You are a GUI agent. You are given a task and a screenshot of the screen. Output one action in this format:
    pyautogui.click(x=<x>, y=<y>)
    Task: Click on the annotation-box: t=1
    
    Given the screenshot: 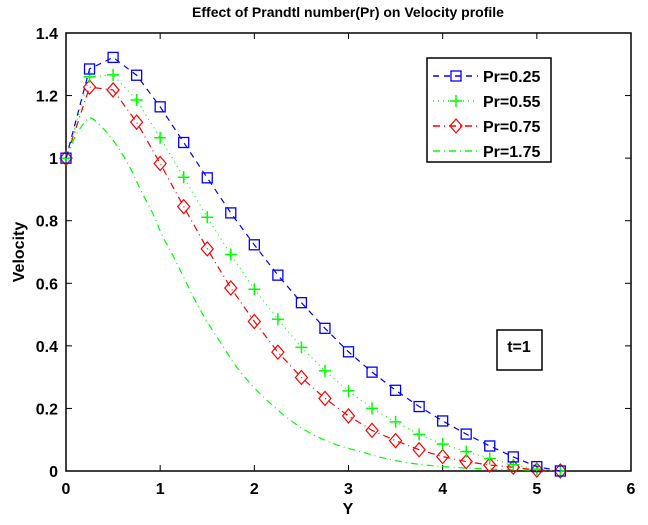 What is the action you would take?
    pyautogui.click(x=519, y=350)
    